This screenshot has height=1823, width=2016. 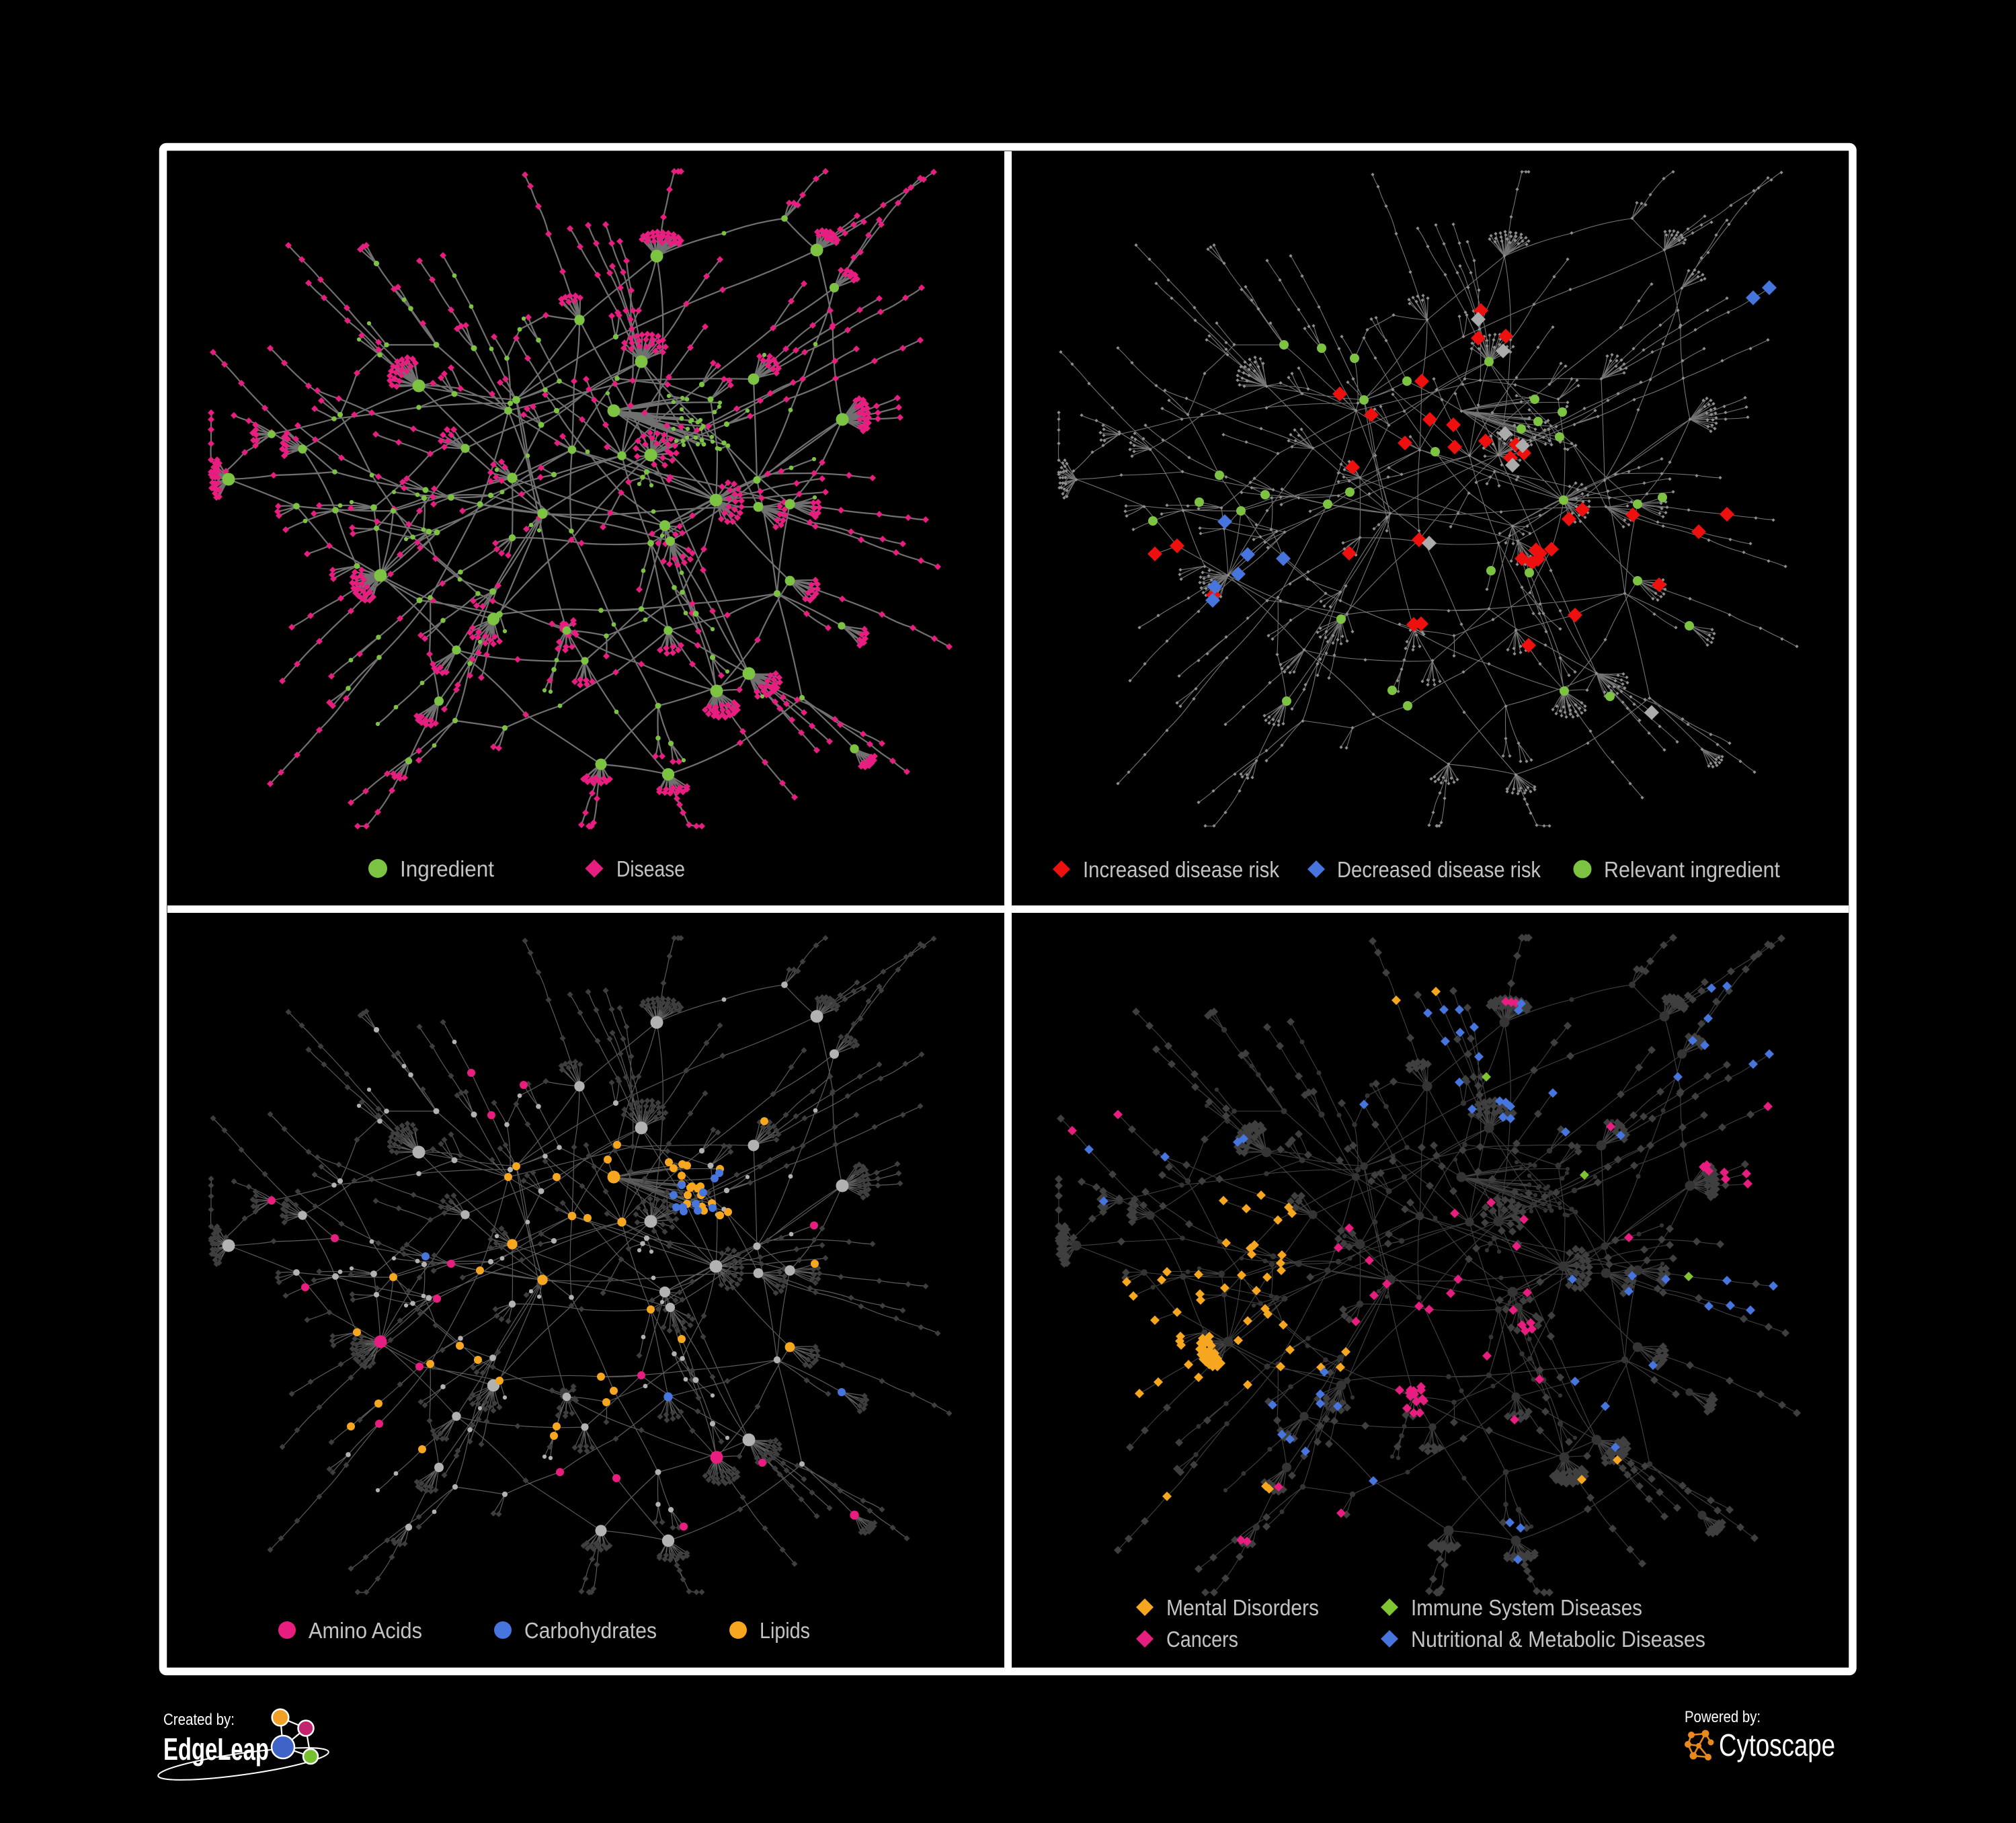 What do you see at coordinates (785, 1630) in the screenshot?
I see `svg-text: Lipids` at bounding box center [785, 1630].